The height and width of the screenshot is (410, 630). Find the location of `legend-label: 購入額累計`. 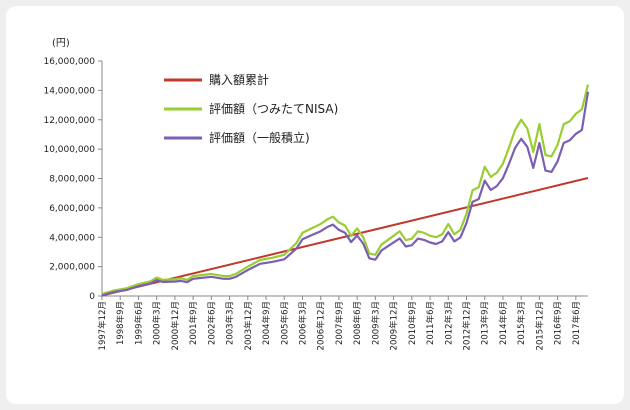

legend-label: 購入額累計 is located at coordinates (239, 79).